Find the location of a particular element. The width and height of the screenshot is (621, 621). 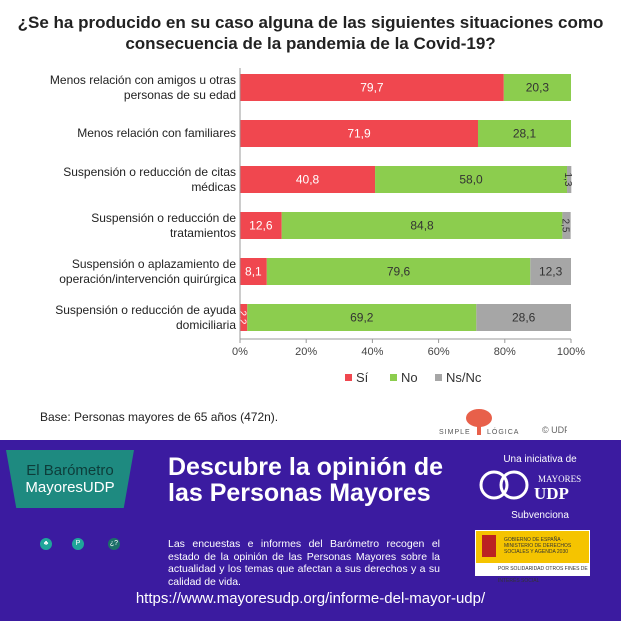

data-label: 71,9 is located at coordinates (359, 134).